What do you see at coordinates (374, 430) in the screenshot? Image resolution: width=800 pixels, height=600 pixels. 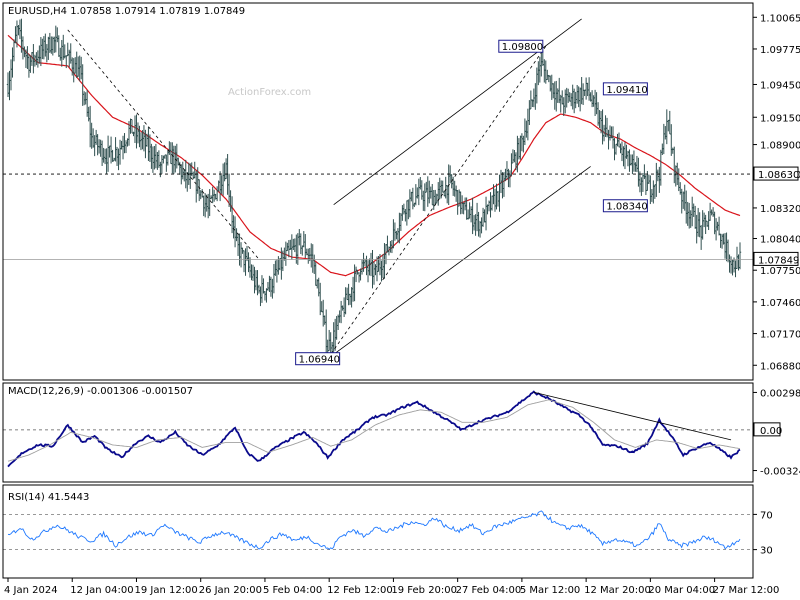 I see `macd-signal-line` at bounding box center [374, 430].